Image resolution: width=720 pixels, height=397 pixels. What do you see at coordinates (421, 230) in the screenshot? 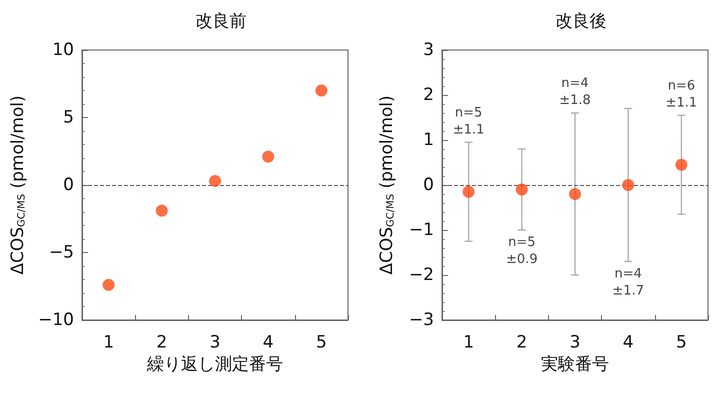
I see `y-tick-label: −1` at bounding box center [421, 230].